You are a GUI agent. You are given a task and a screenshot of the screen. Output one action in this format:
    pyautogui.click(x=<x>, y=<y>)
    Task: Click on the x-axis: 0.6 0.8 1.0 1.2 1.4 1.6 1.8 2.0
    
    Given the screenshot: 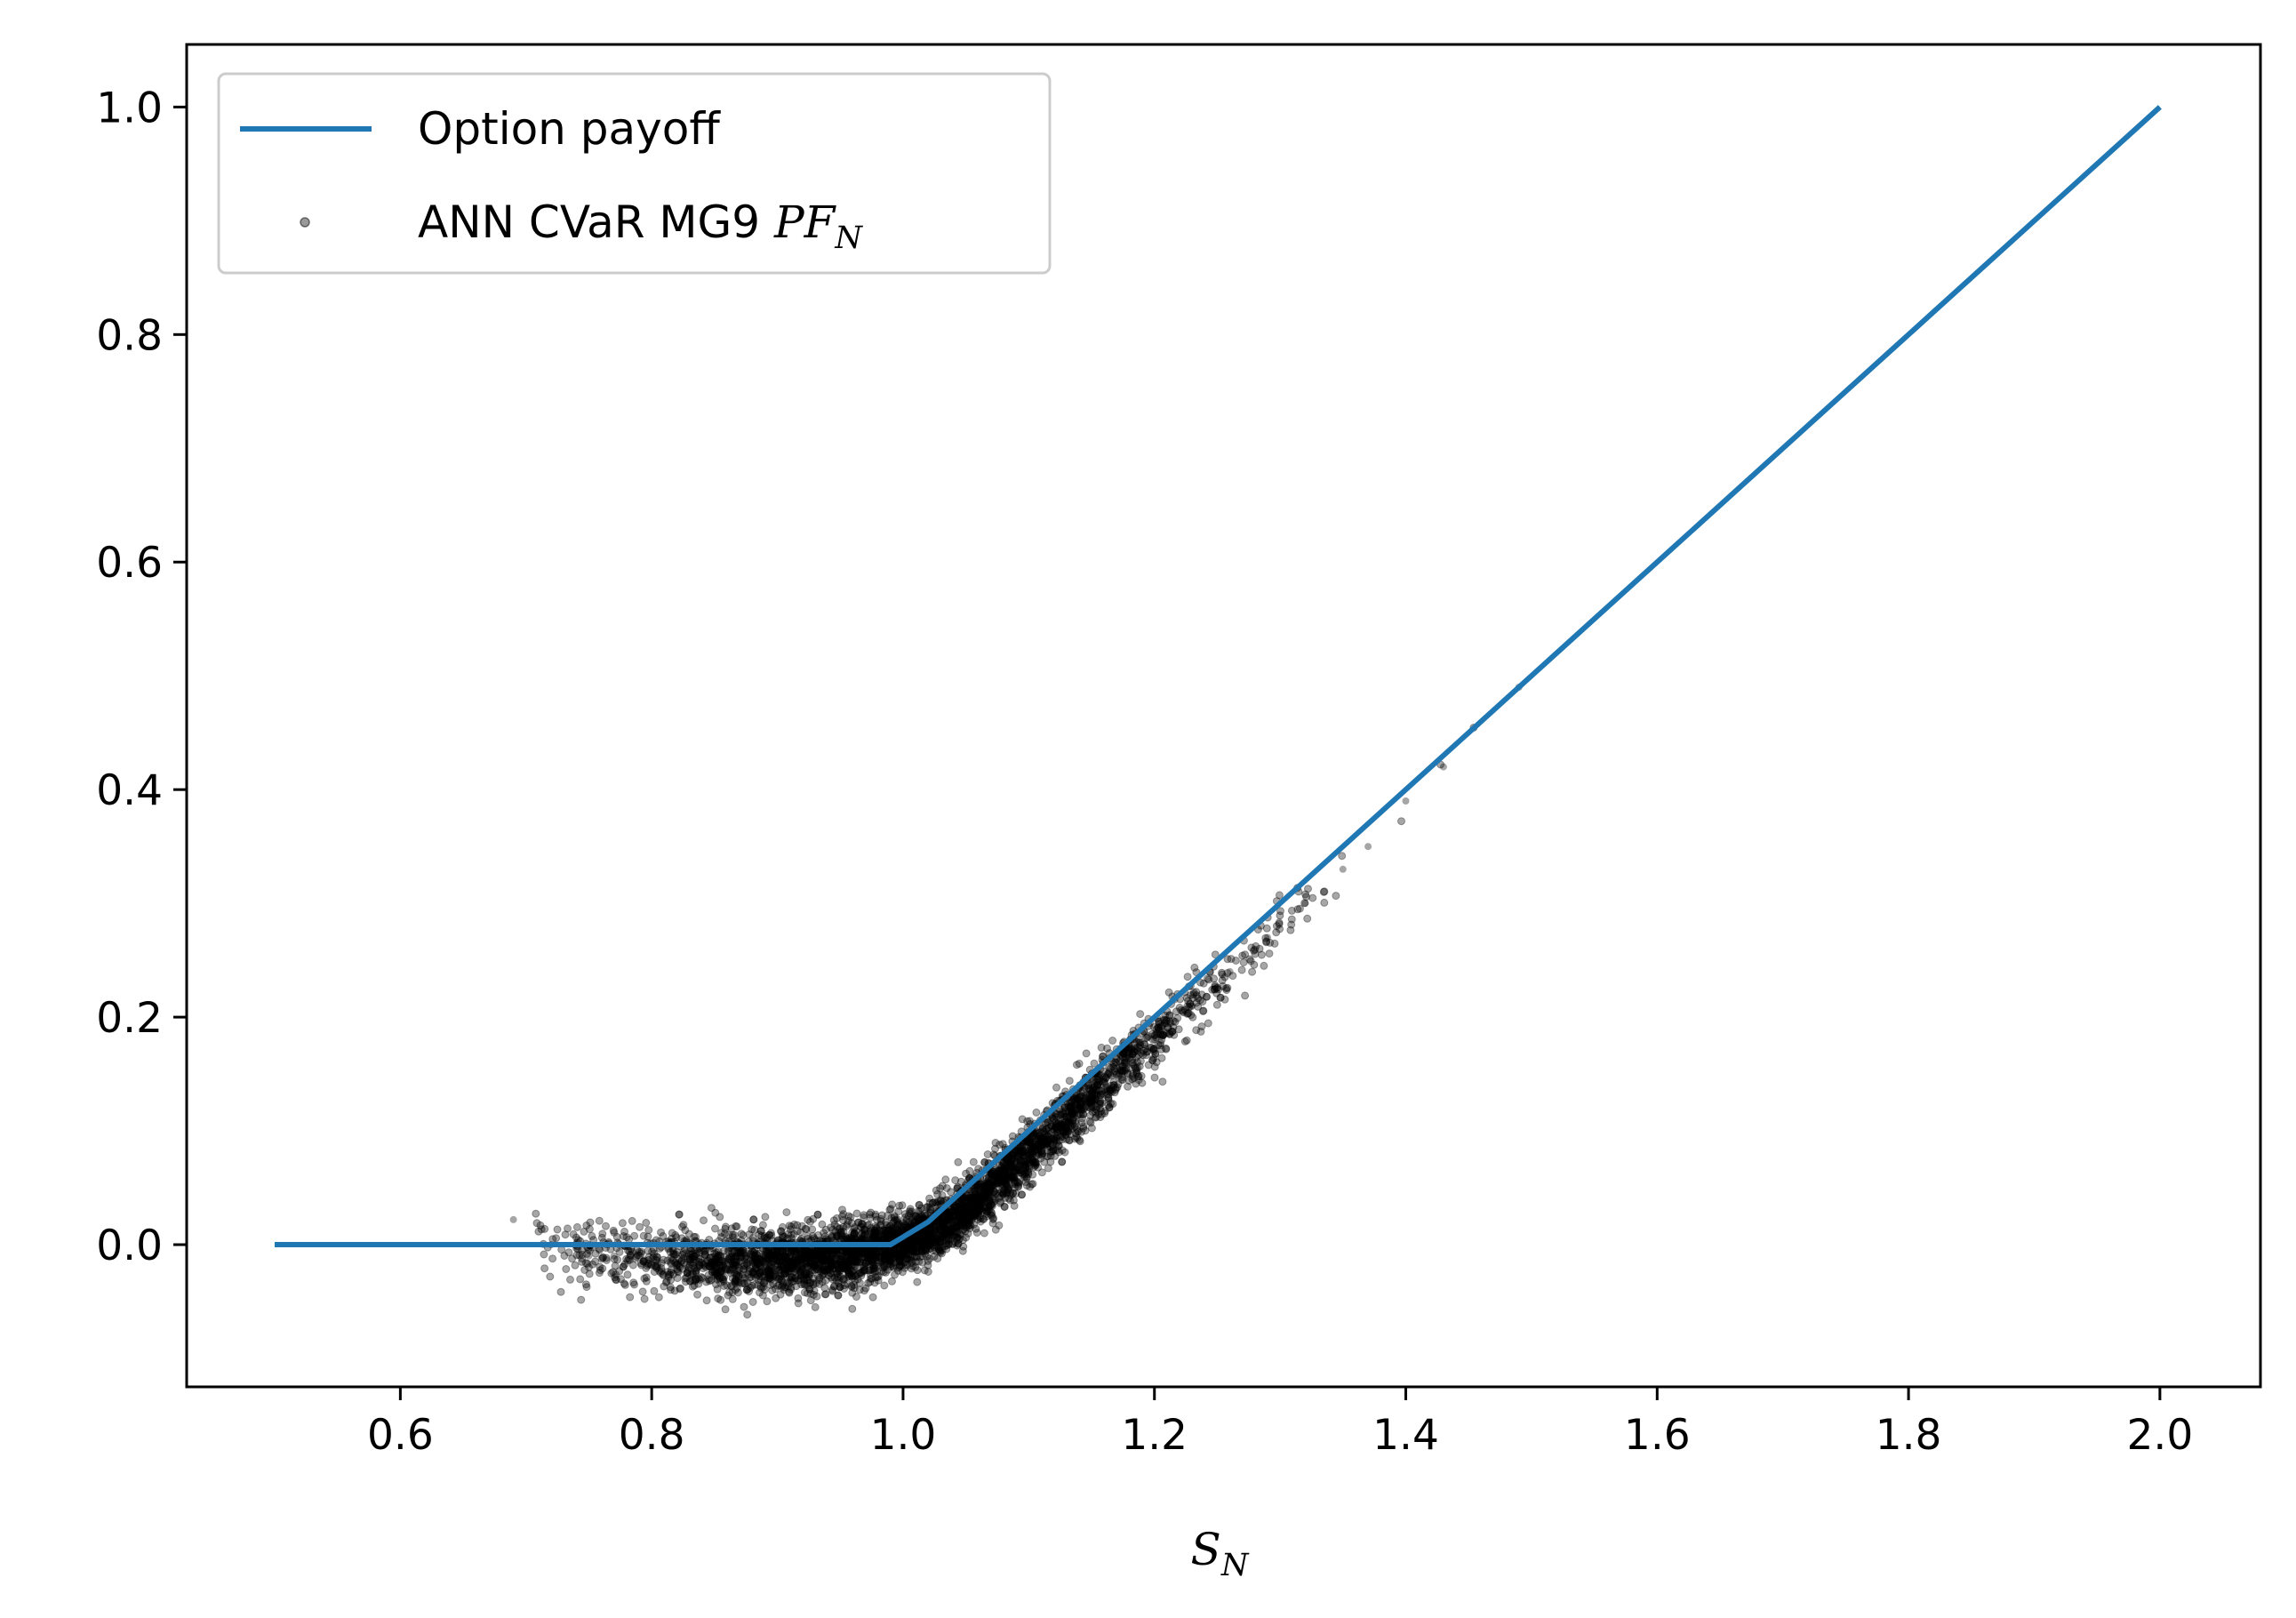 What is the action you would take?
    pyautogui.click(x=1280, y=1423)
    